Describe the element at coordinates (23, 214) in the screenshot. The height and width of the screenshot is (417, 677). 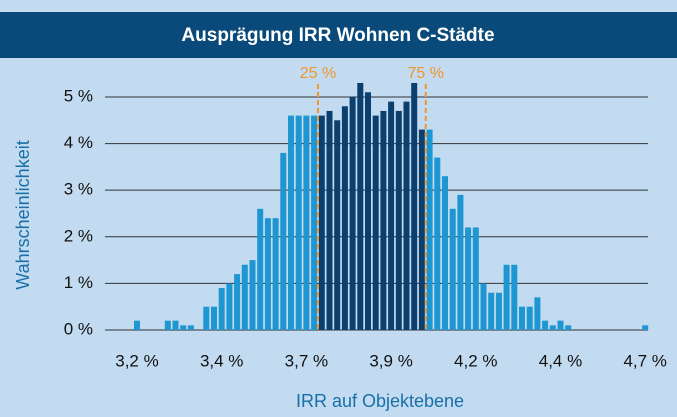
I see `y-axis-title: Wahrscheinlichkeit` at that location.